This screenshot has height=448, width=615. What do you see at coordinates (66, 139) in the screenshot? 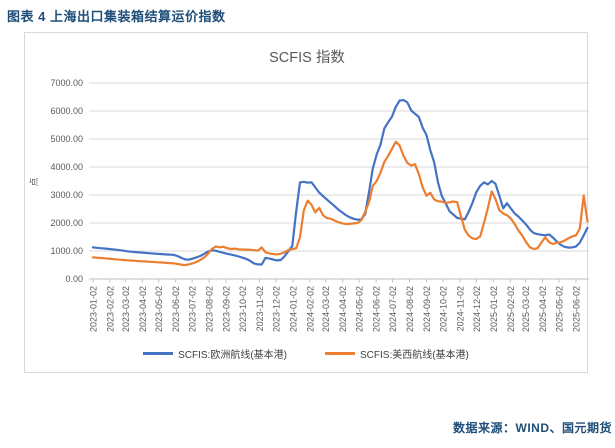
I see `y-tick-label: 5000.00` at bounding box center [66, 139].